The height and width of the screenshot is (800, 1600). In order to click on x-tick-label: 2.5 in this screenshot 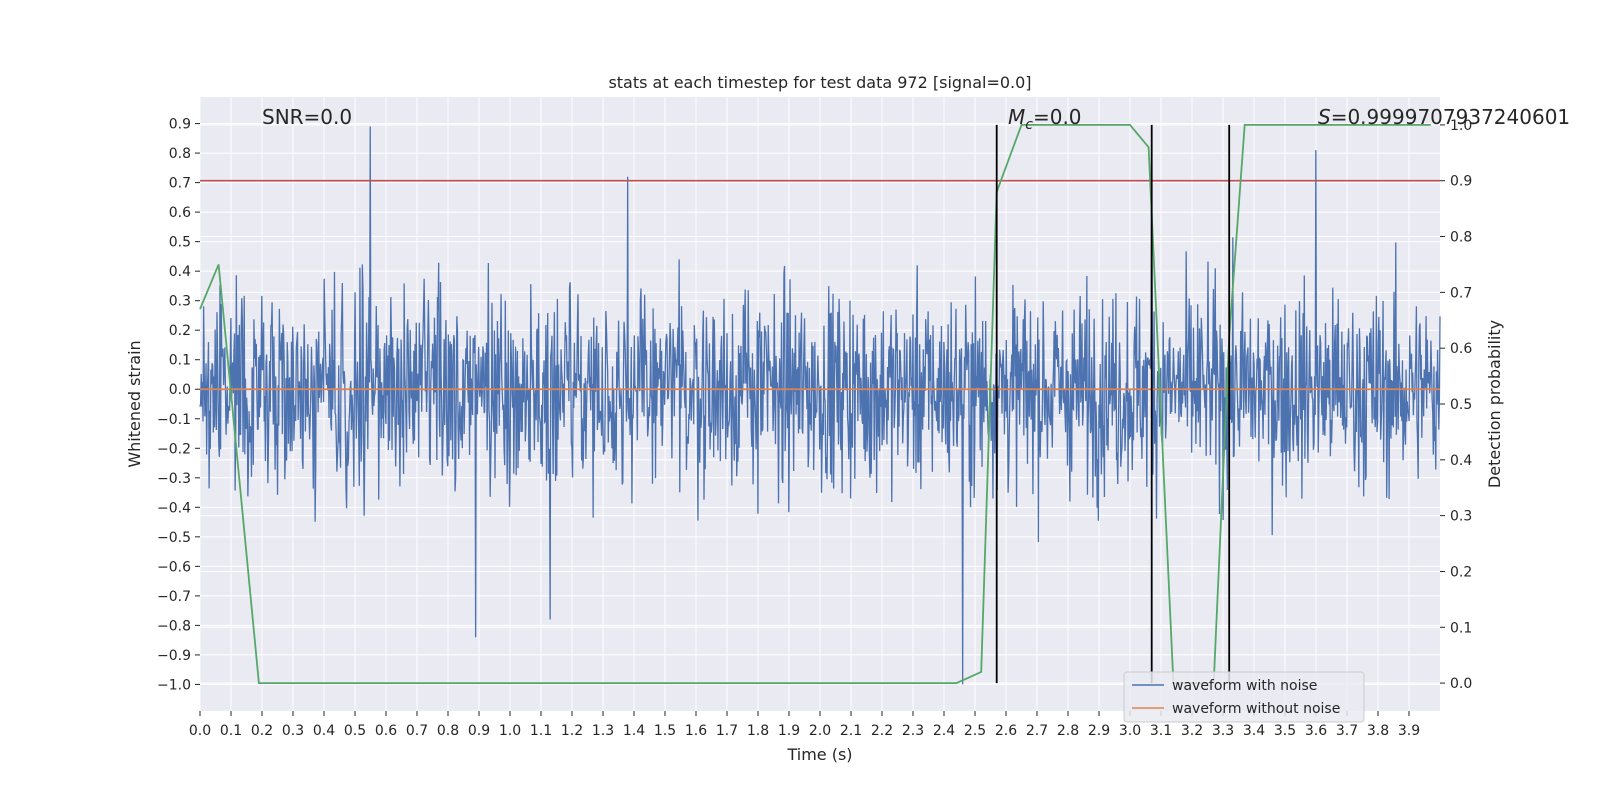, I will do `click(975, 731)`.